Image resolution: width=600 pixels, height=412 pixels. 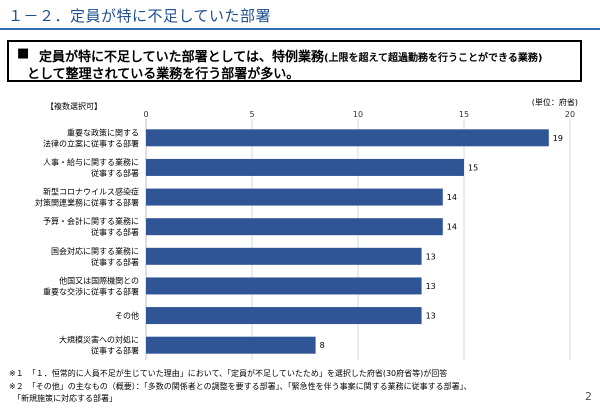 What do you see at coordinates (95, 251) in the screenshot?
I see `category-label: 国会対応に関する業務に` at bounding box center [95, 251].